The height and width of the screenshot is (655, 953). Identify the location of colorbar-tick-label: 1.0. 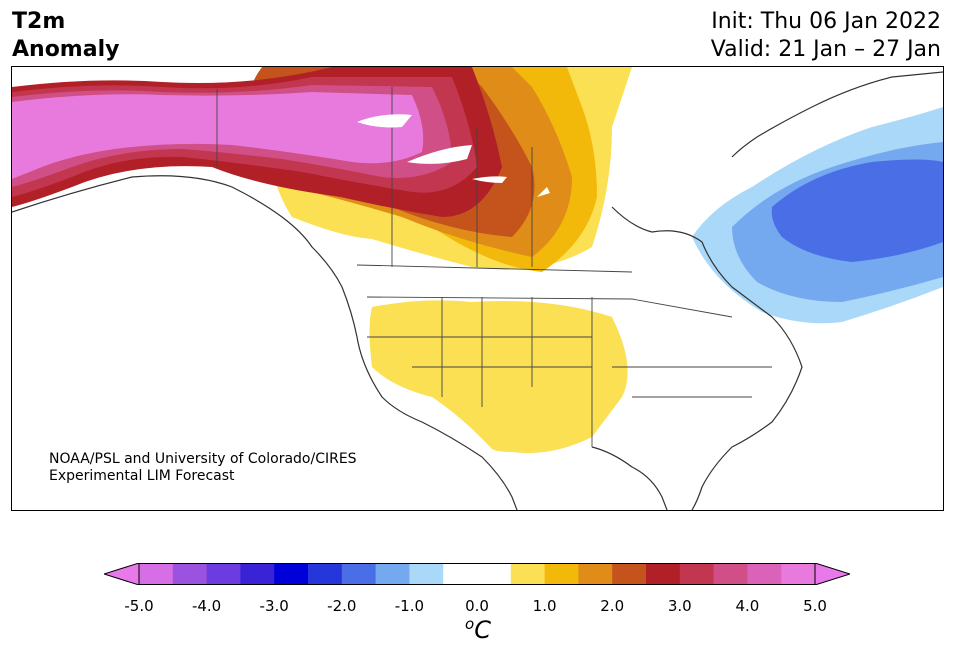
(544, 606).